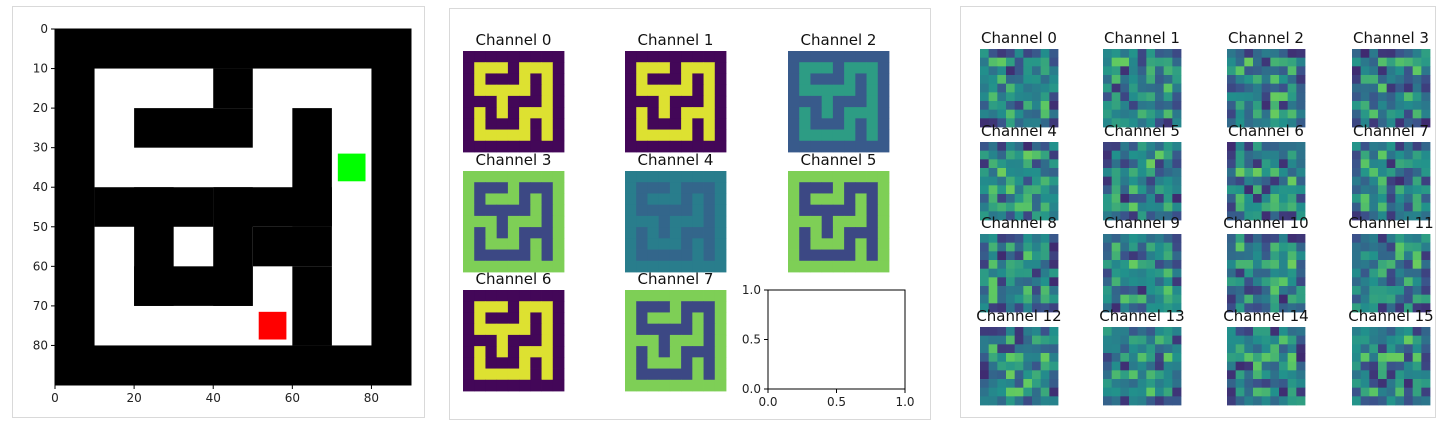 The width and height of the screenshot is (1446, 424). Describe the element at coordinates (40, 148) in the screenshot. I see `y-tick-label: 30` at that location.